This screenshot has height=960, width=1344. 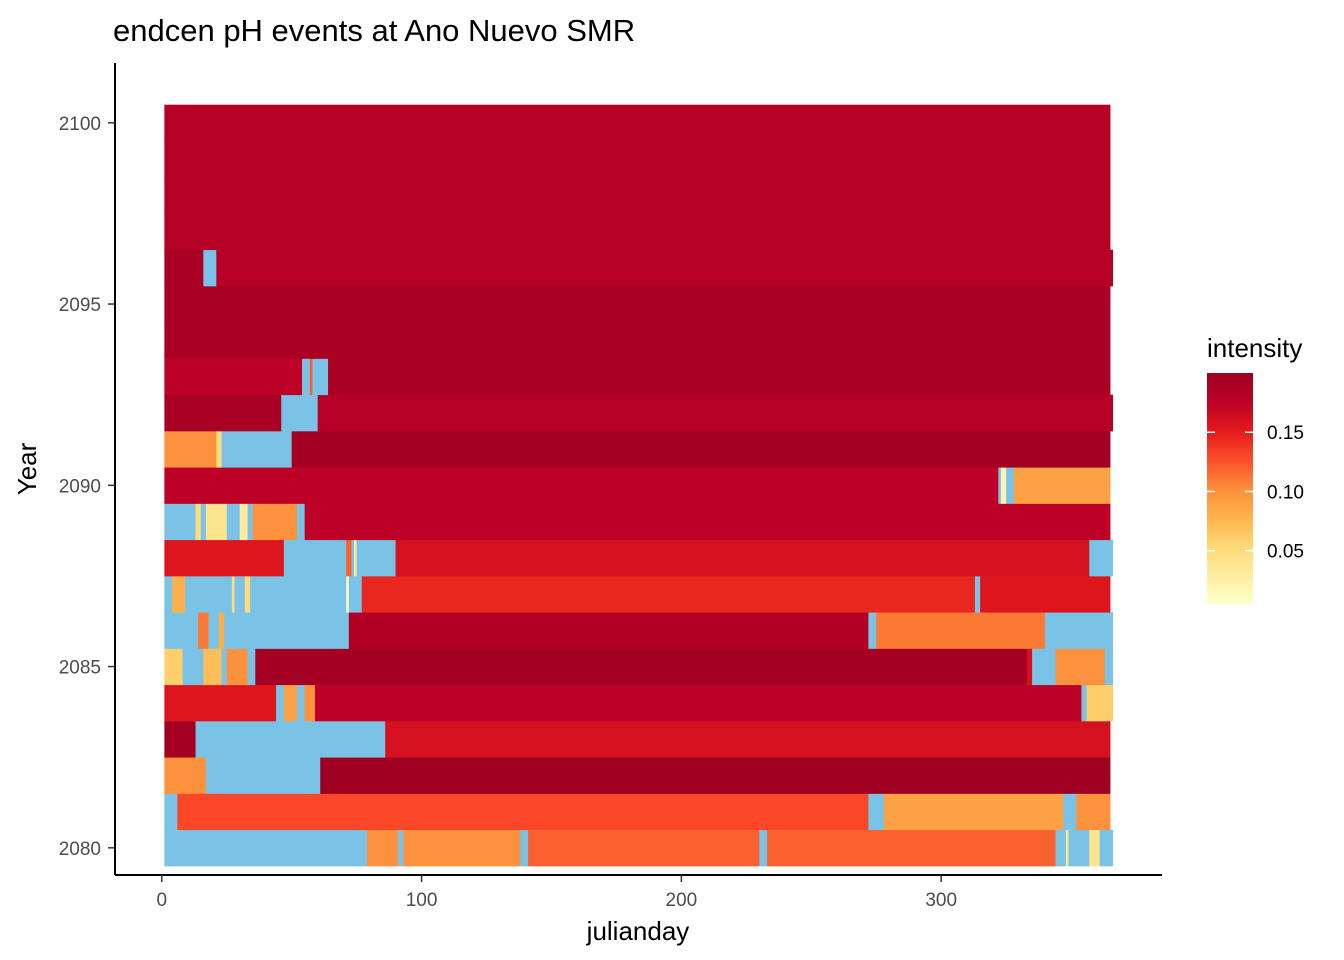 What do you see at coordinates (27, 468) in the screenshot?
I see `y-axis-title: Year` at bounding box center [27, 468].